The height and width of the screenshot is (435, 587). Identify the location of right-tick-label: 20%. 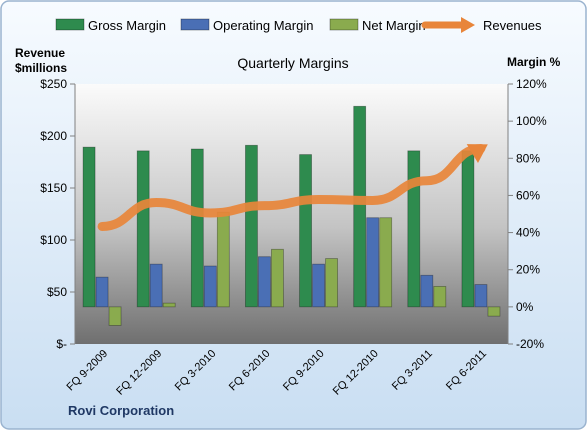
(528, 270).